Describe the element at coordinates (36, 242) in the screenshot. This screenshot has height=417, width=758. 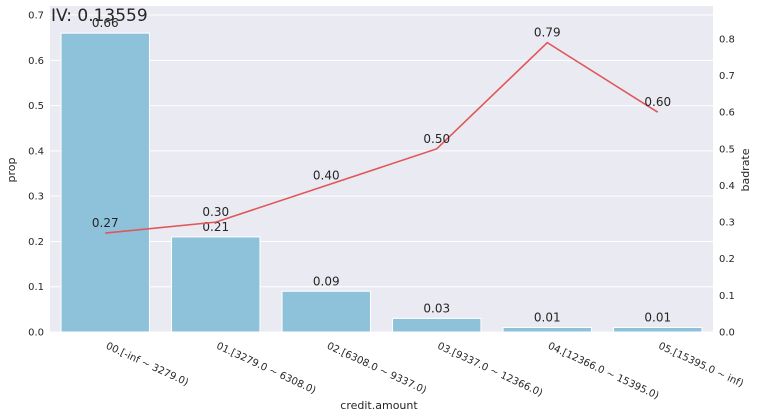
I see `y-tick-label: 0.2` at that location.